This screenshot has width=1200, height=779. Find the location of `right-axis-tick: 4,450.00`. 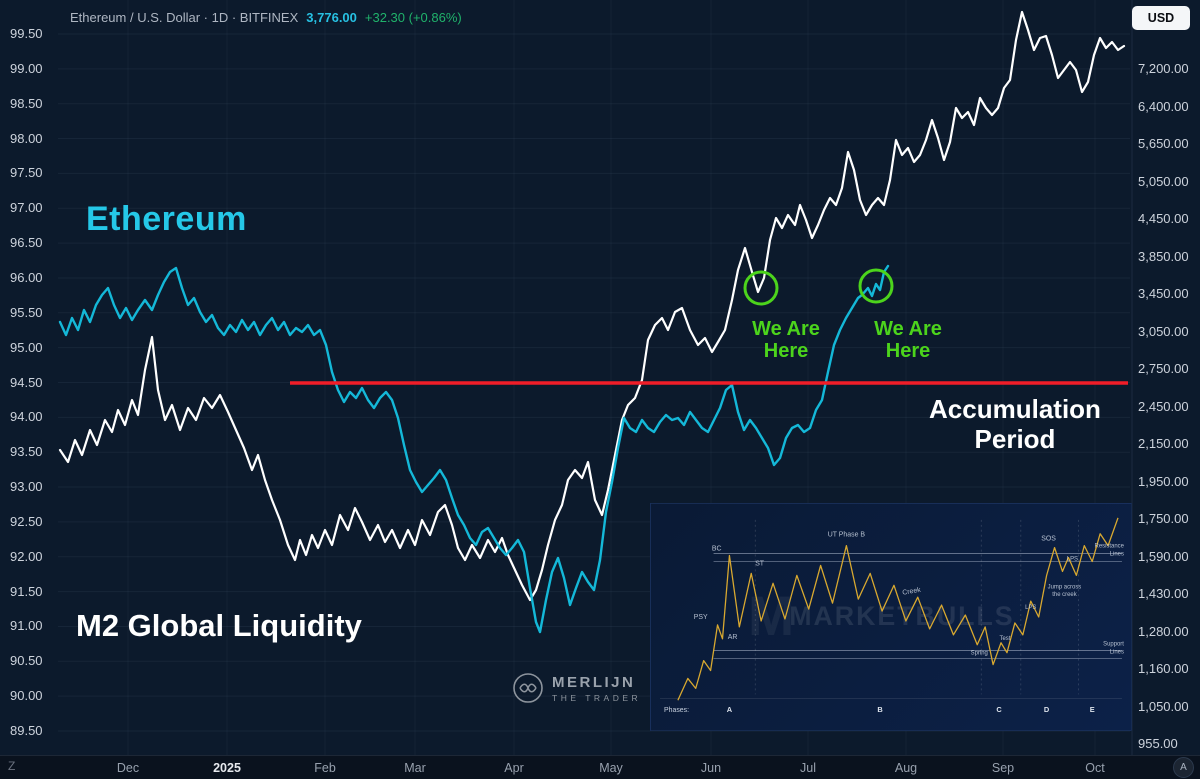

right-axis-tick: 4,450.00 is located at coordinates (1163, 218).